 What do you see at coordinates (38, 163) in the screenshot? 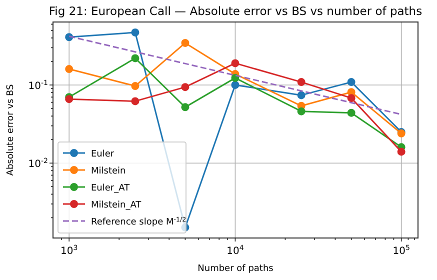
I see `y-tick-label: 10$^{-2}$` at bounding box center [38, 163].